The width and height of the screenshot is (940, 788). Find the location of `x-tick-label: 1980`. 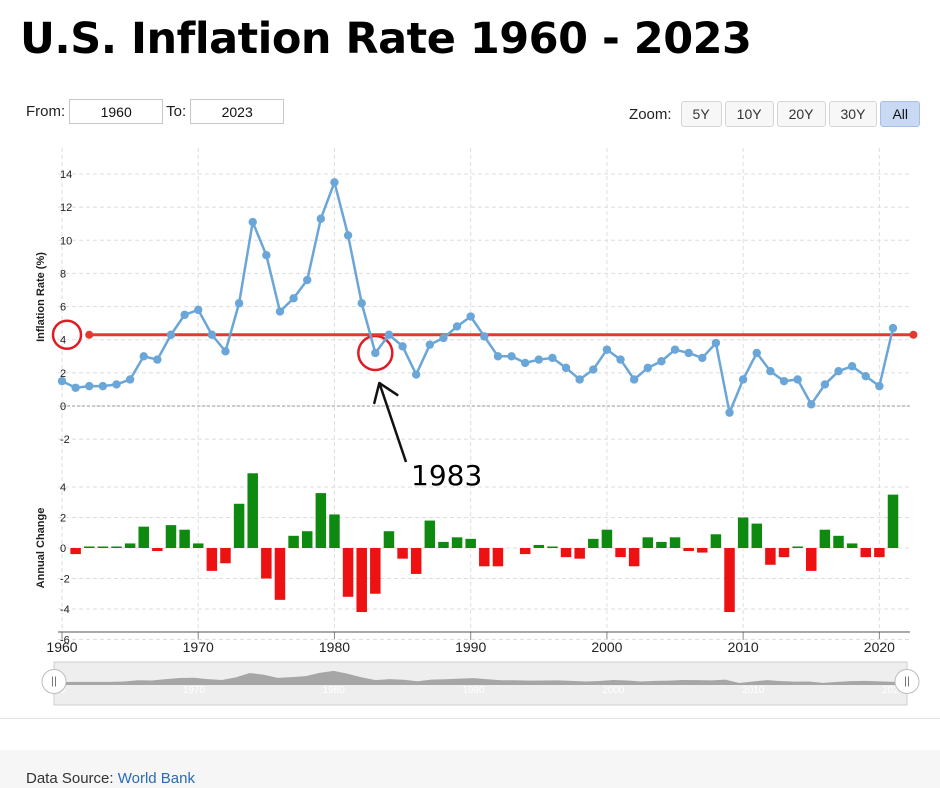

x-tick-label: 1980 is located at coordinates (334, 647).